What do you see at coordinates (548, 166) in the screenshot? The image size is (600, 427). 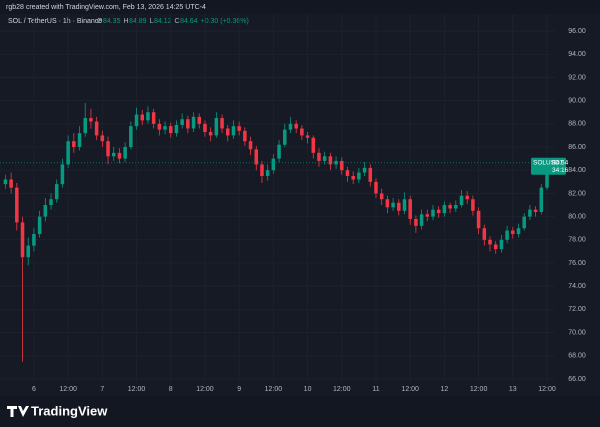 I see `last-price-box` at bounding box center [548, 166].